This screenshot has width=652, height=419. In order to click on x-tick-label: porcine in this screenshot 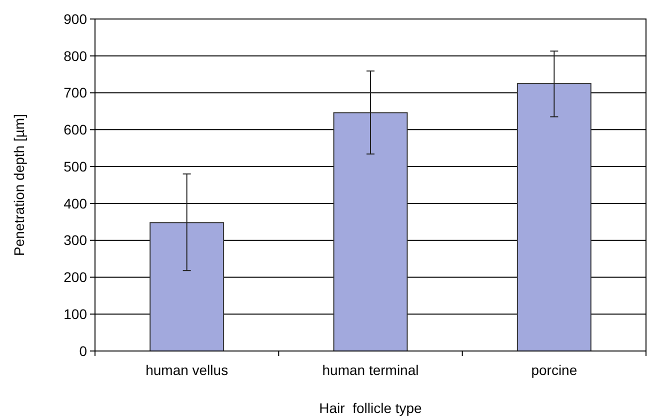, I will do `click(554, 370)`.